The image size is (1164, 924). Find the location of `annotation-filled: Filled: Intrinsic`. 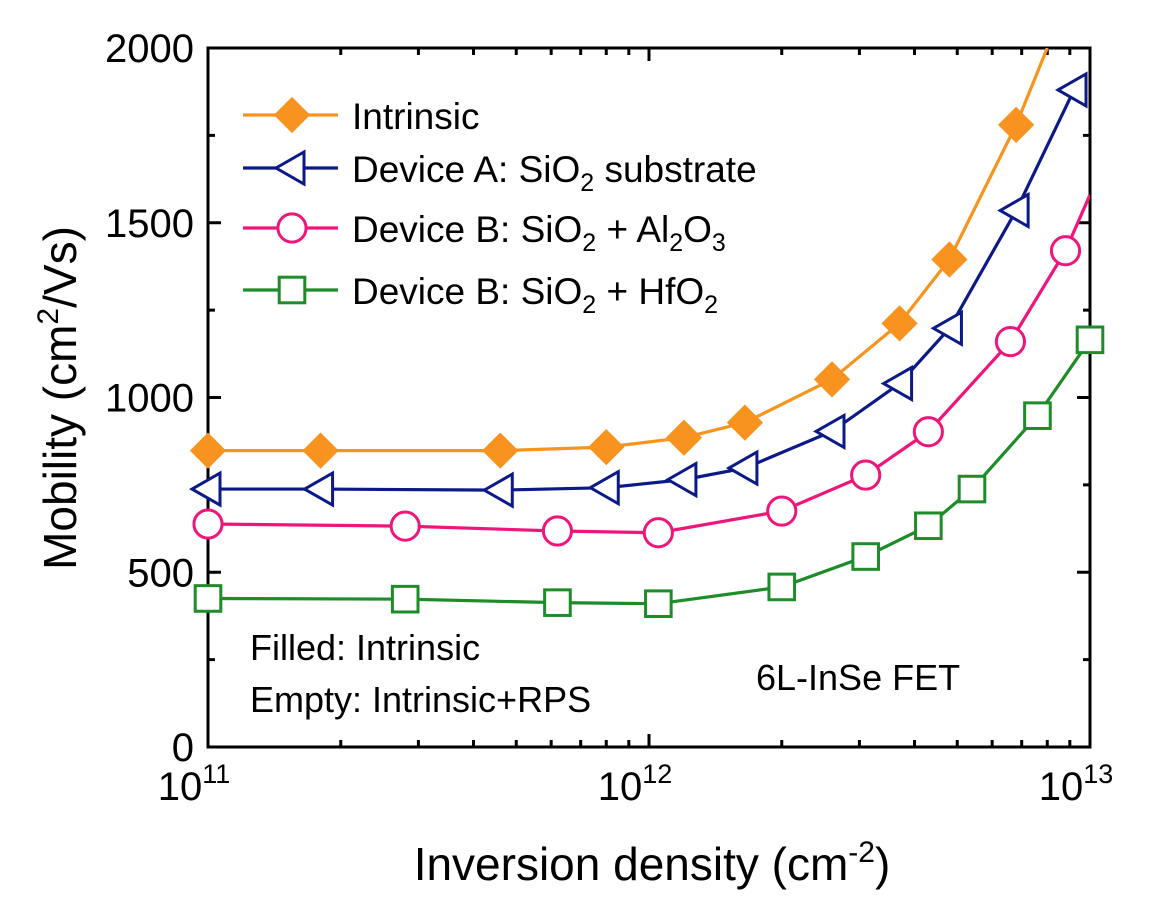

annotation-filled: Filled: Intrinsic is located at coordinates (365, 647).